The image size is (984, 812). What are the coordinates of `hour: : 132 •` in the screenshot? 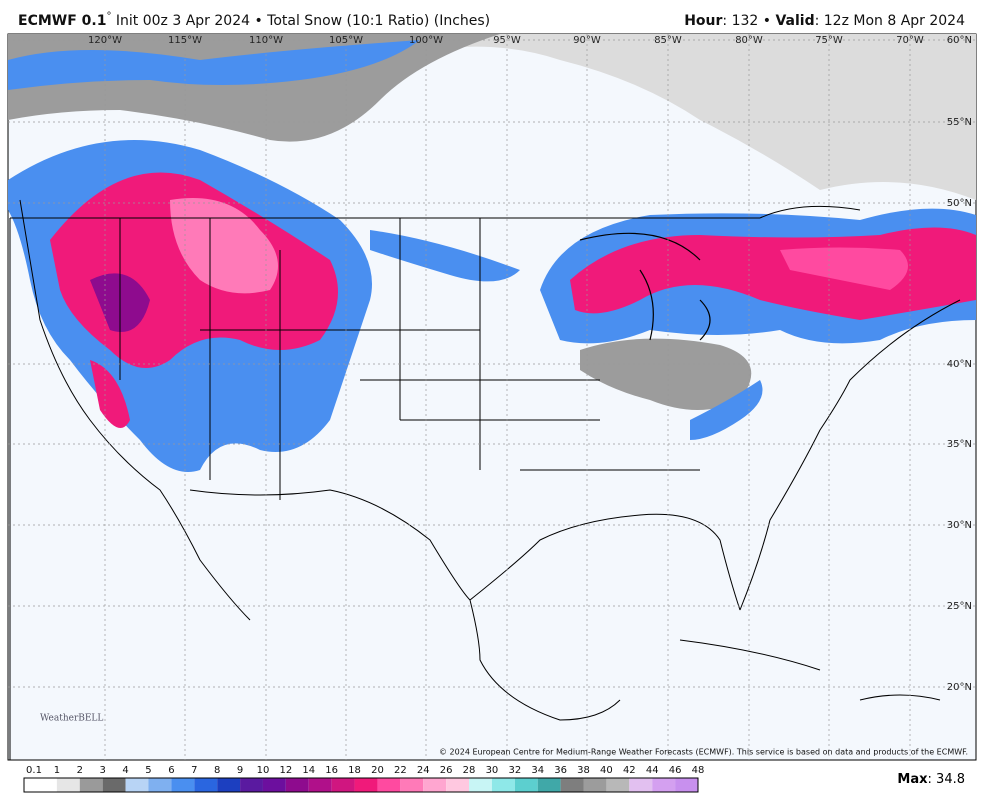 It's located at (748, 21).